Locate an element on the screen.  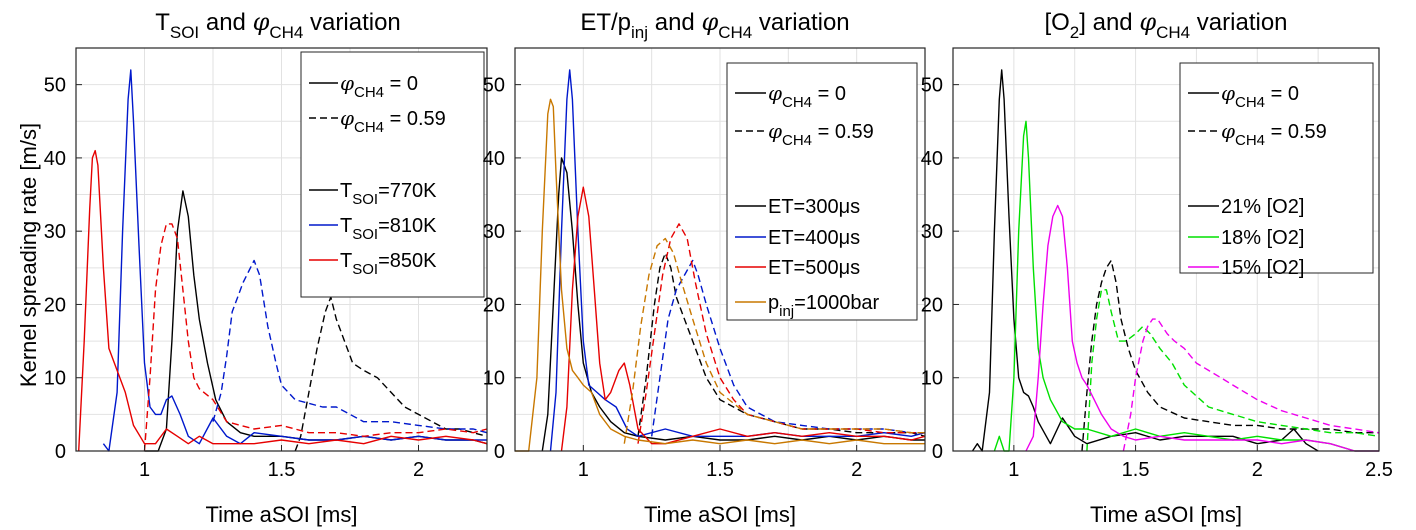
series-line-21-o2--dashed is located at coordinates (1230, 355).